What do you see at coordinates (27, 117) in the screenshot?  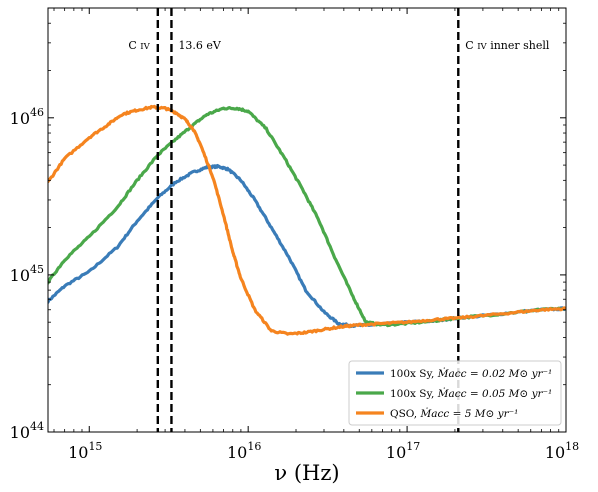 I see `y-tick-label-2: 1046` at bounding box center [27, 117].